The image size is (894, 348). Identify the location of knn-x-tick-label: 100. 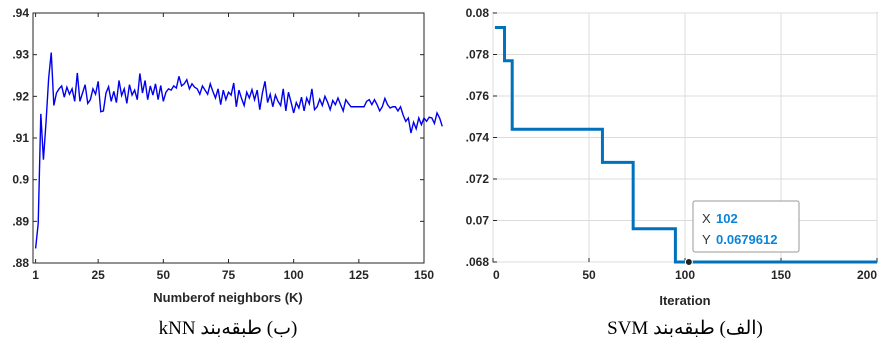
(294, 275).